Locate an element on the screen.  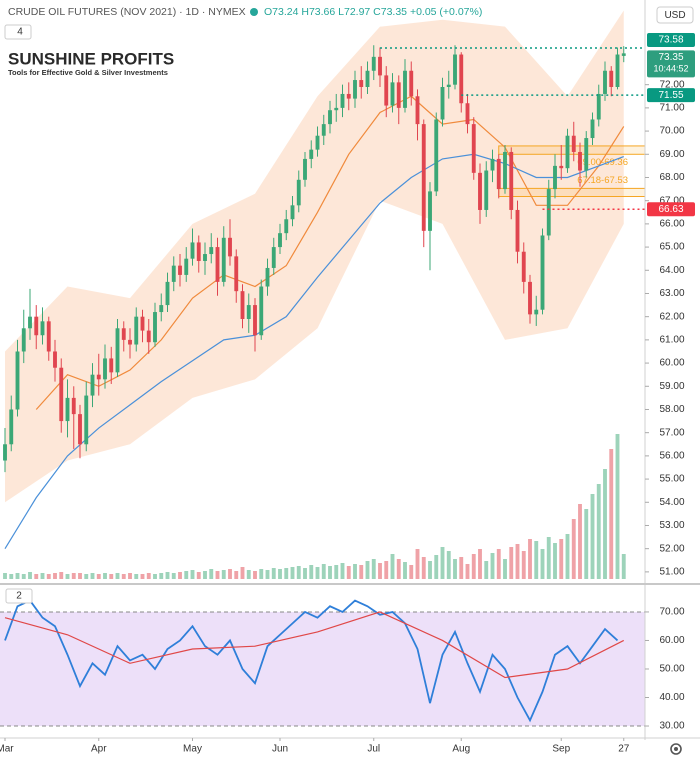
currency-label: USD is located at coordinates (674, 15).